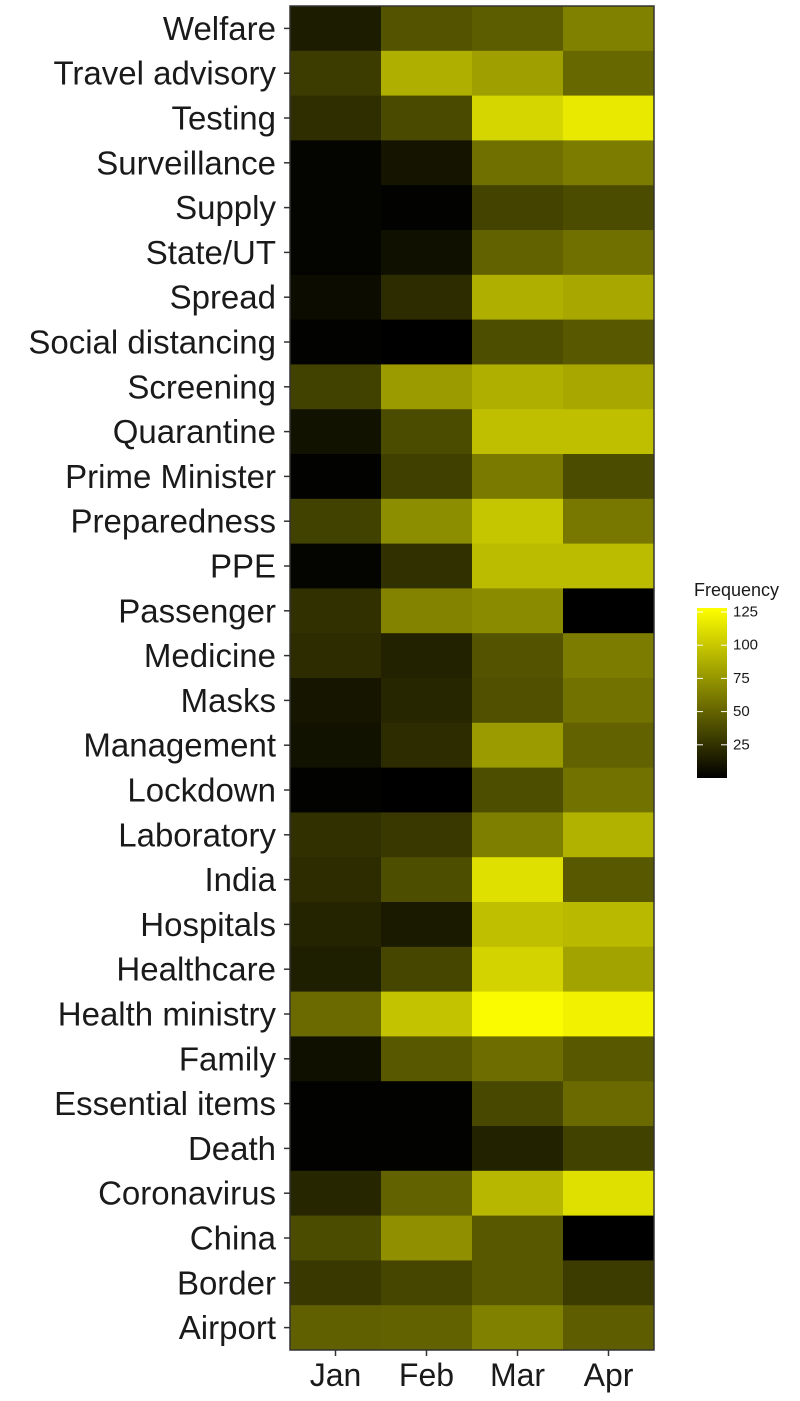 Image resolution: width=800 pixels, height=1401 pixels. I want to click on y-tick-label: Laboratory, so click(197, 834).